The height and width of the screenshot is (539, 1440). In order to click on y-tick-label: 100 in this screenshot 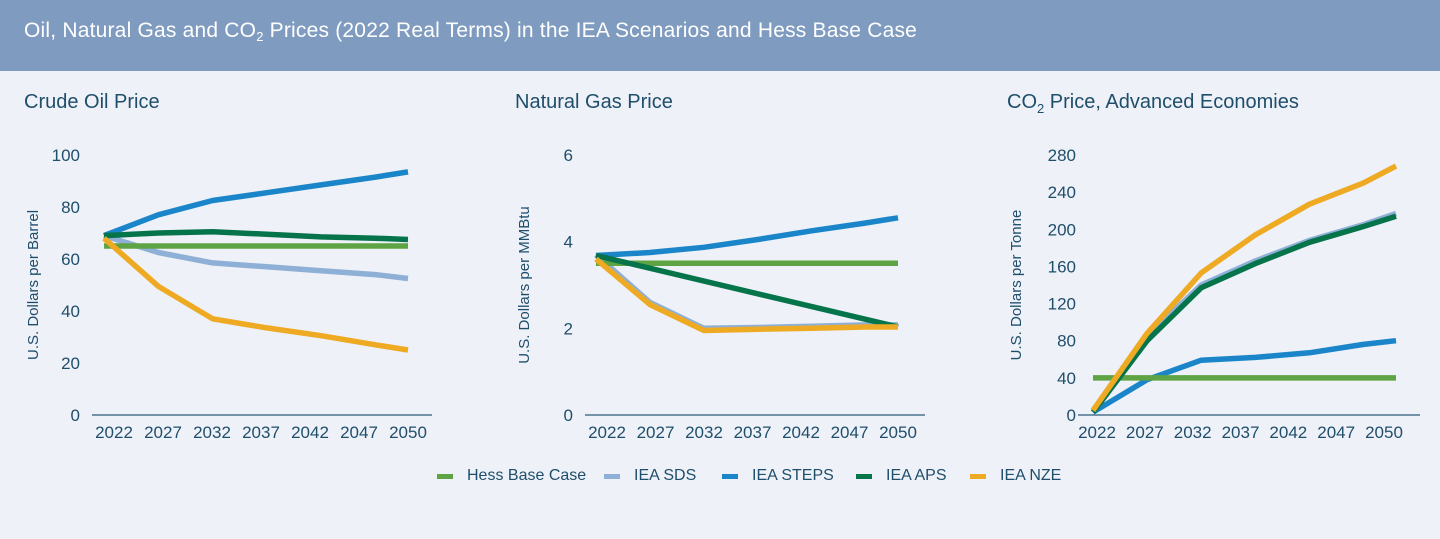, I will do `click(66, 155)`.